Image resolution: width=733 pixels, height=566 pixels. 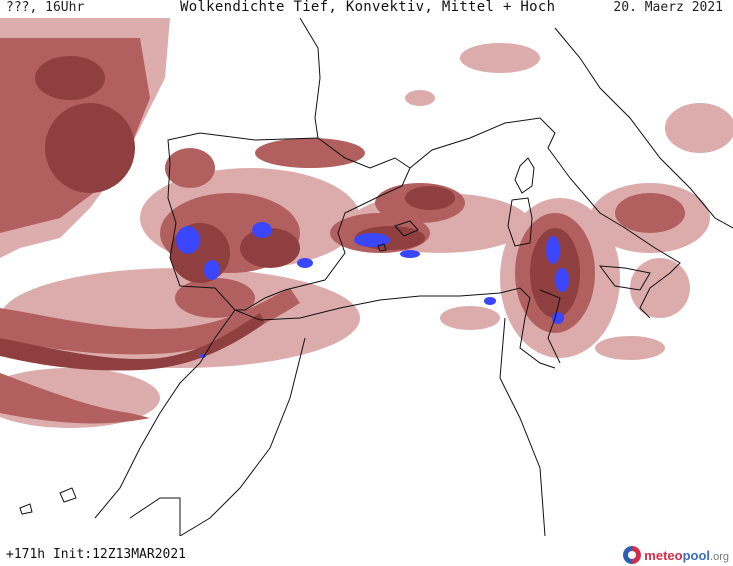 What do you see at coordinates (45, 7) in the screenshot?
I see `forecast-run-label: ???, 16Uhr` at bounding box center [45, 7].